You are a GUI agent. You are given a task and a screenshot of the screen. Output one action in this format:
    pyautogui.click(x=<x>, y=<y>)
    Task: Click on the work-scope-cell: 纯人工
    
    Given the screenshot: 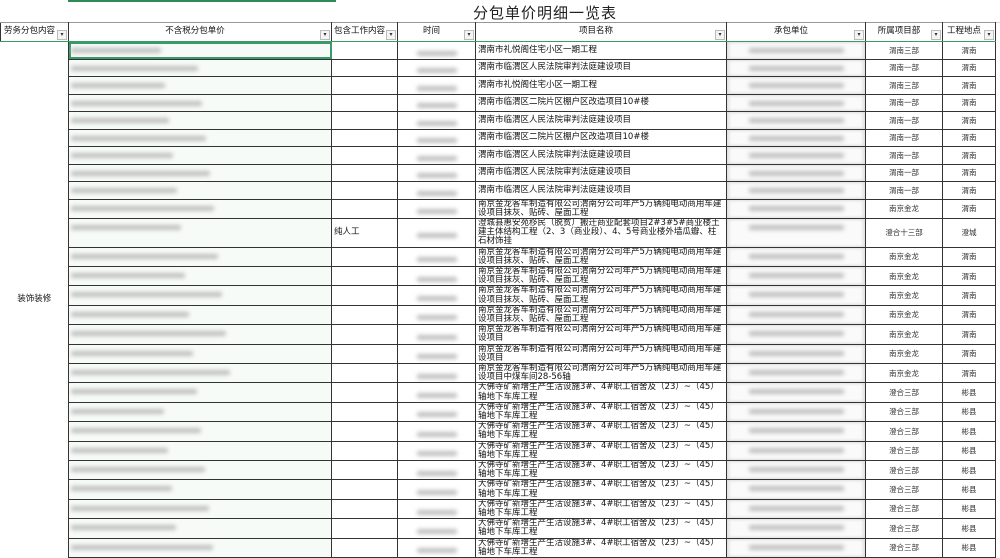 What is the action you would take?
    pyautogui.click(x=364, y=232)
    